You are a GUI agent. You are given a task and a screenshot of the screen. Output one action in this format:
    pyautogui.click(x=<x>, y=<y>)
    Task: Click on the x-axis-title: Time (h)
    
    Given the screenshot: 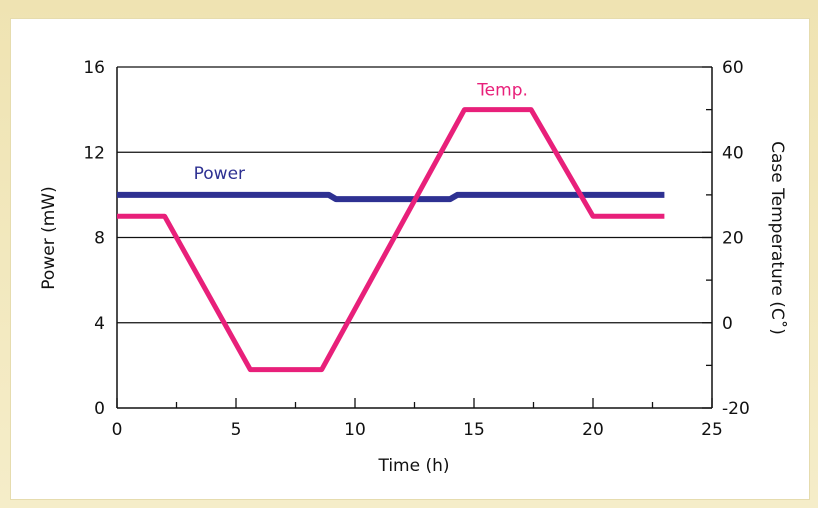 What is the action you would take?
    pyautogui.click(x=413, y=466)
    